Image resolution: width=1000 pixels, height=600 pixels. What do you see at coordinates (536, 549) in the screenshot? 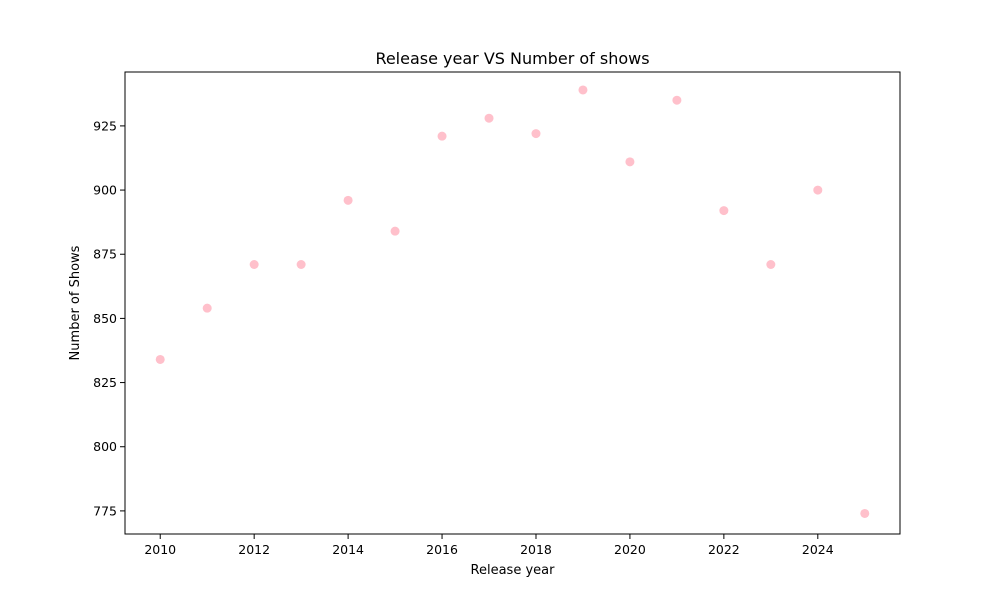
I see `x-tick-label: 2018` at bounding box center [536, 549].